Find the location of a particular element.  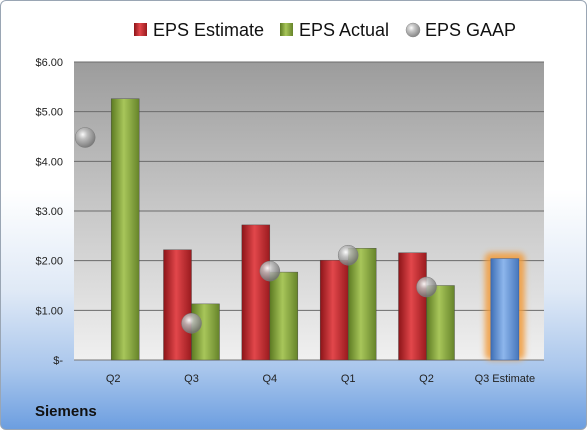

y-tick-label: $4.00 is located at coordinates (49, 162).